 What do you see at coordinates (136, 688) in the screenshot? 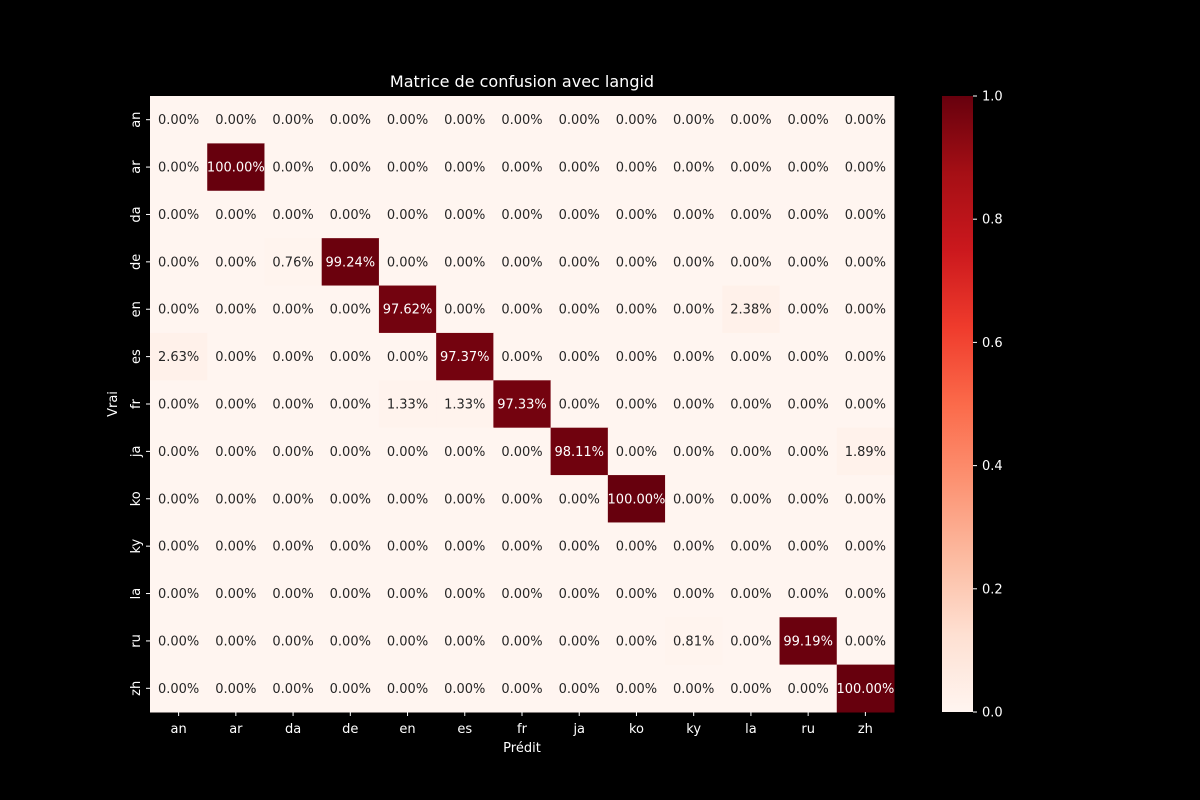
I see `y-tick-label: zh` at bounding box center [136, 688].